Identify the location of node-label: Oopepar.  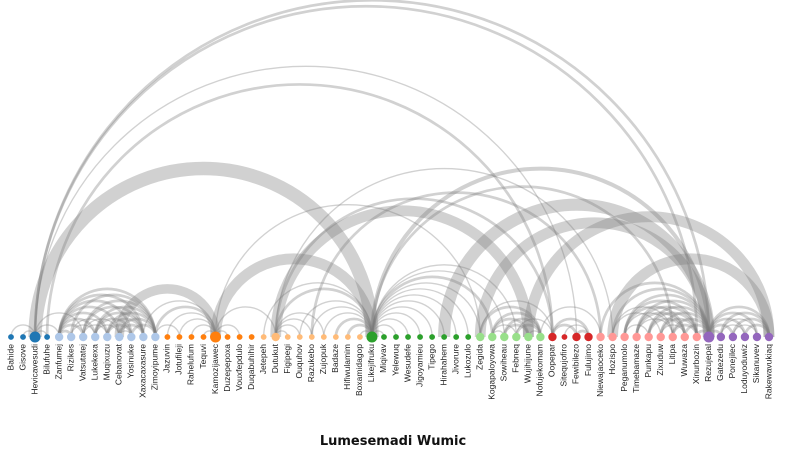
(552, 360).